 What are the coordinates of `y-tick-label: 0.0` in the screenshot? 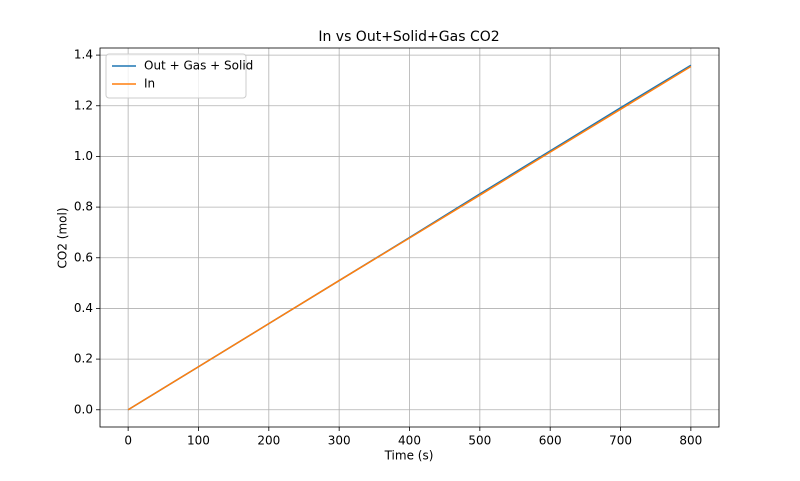 It's located at (83, 409).